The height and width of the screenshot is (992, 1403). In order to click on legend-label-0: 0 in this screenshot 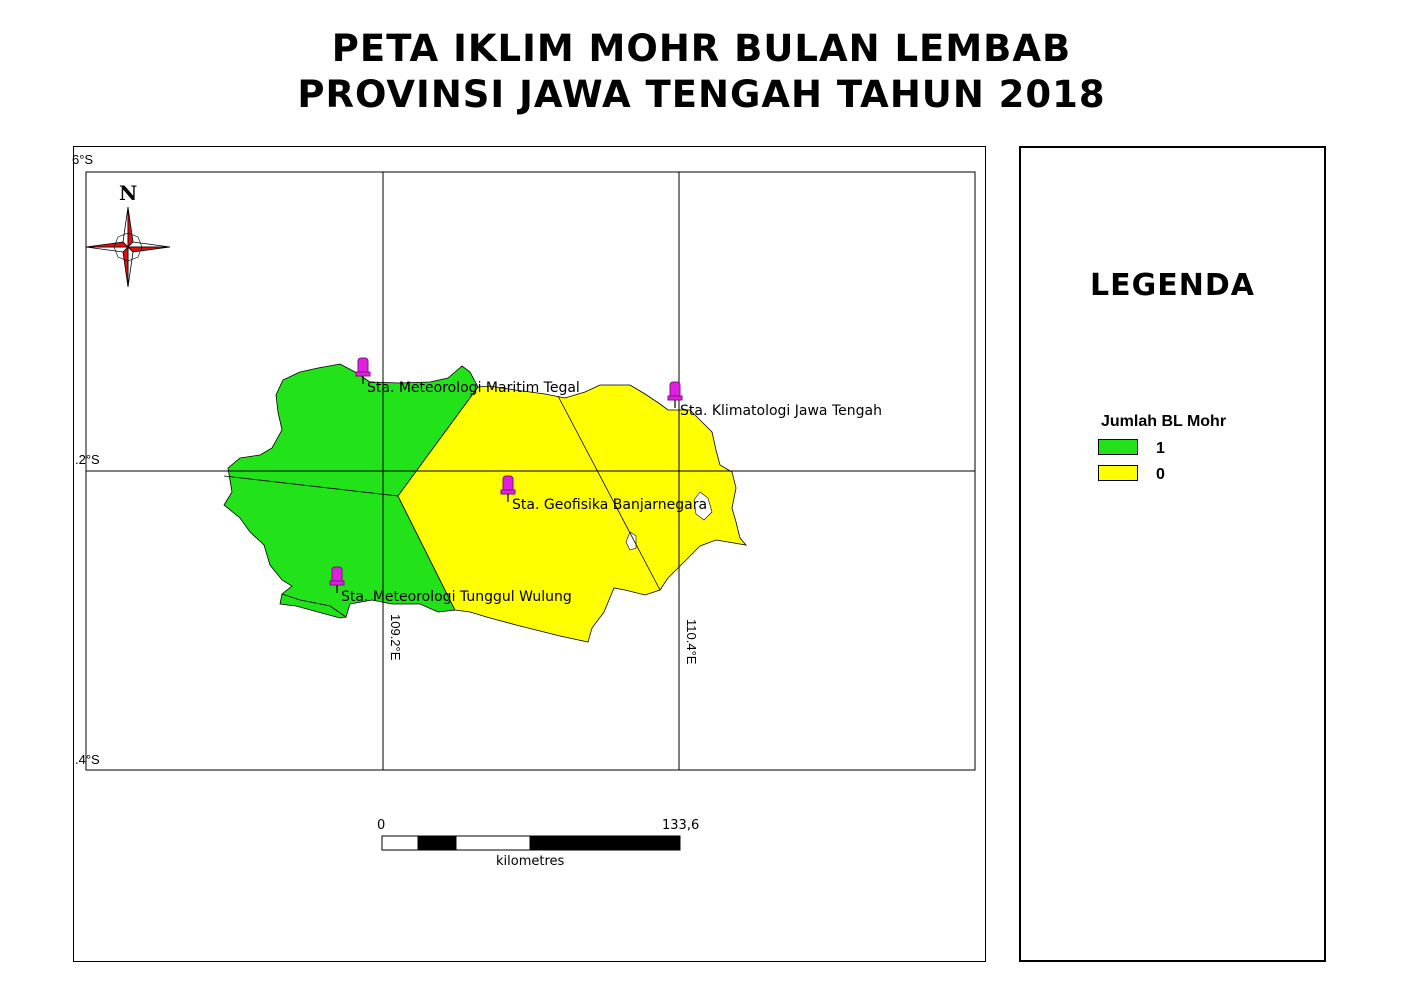, I will do `click(1160, 474)`.